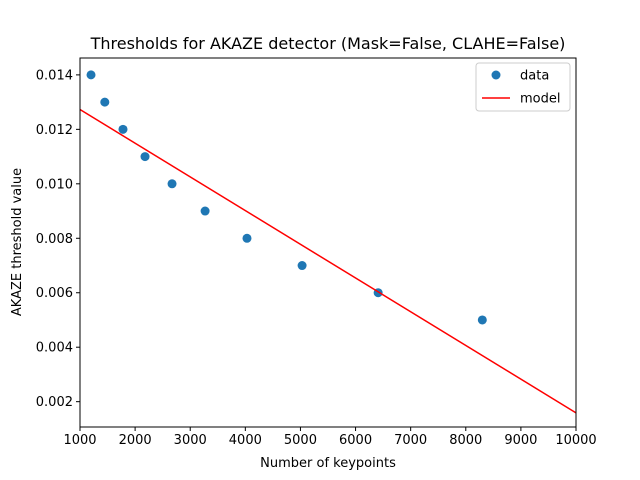 Image resolution: width=640 pixels, height=480 pixels. I want to click on y-tick-label: 0.004, so click(54, 348).